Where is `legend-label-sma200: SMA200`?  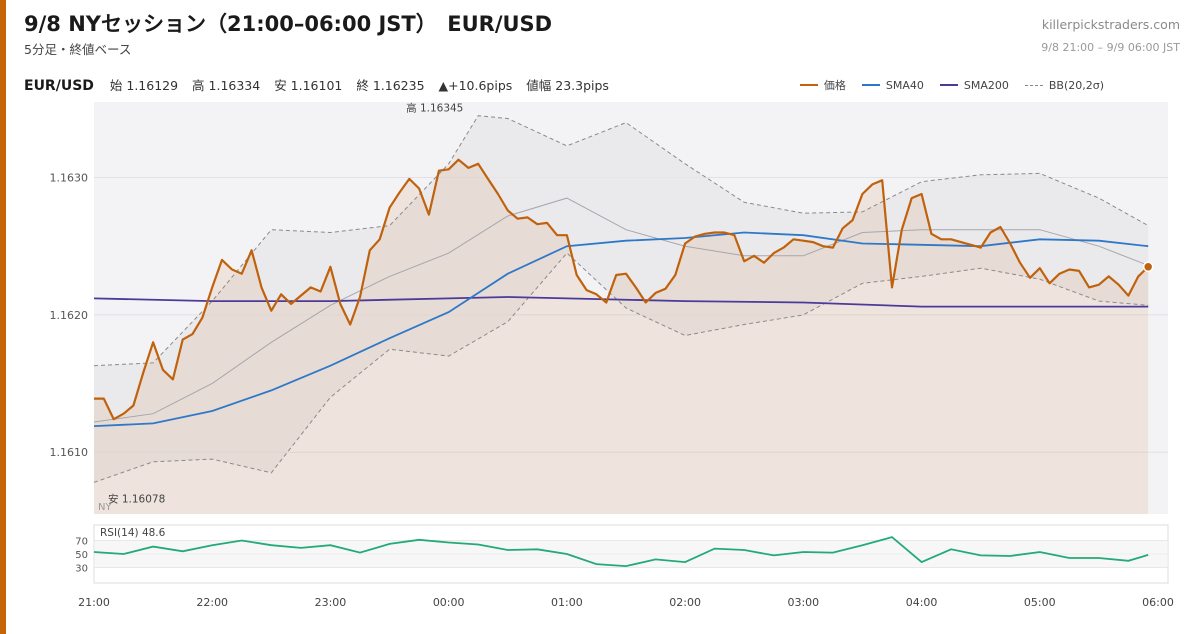
legend-label-sma200: SMA200 is located at coordinates (986, 85).